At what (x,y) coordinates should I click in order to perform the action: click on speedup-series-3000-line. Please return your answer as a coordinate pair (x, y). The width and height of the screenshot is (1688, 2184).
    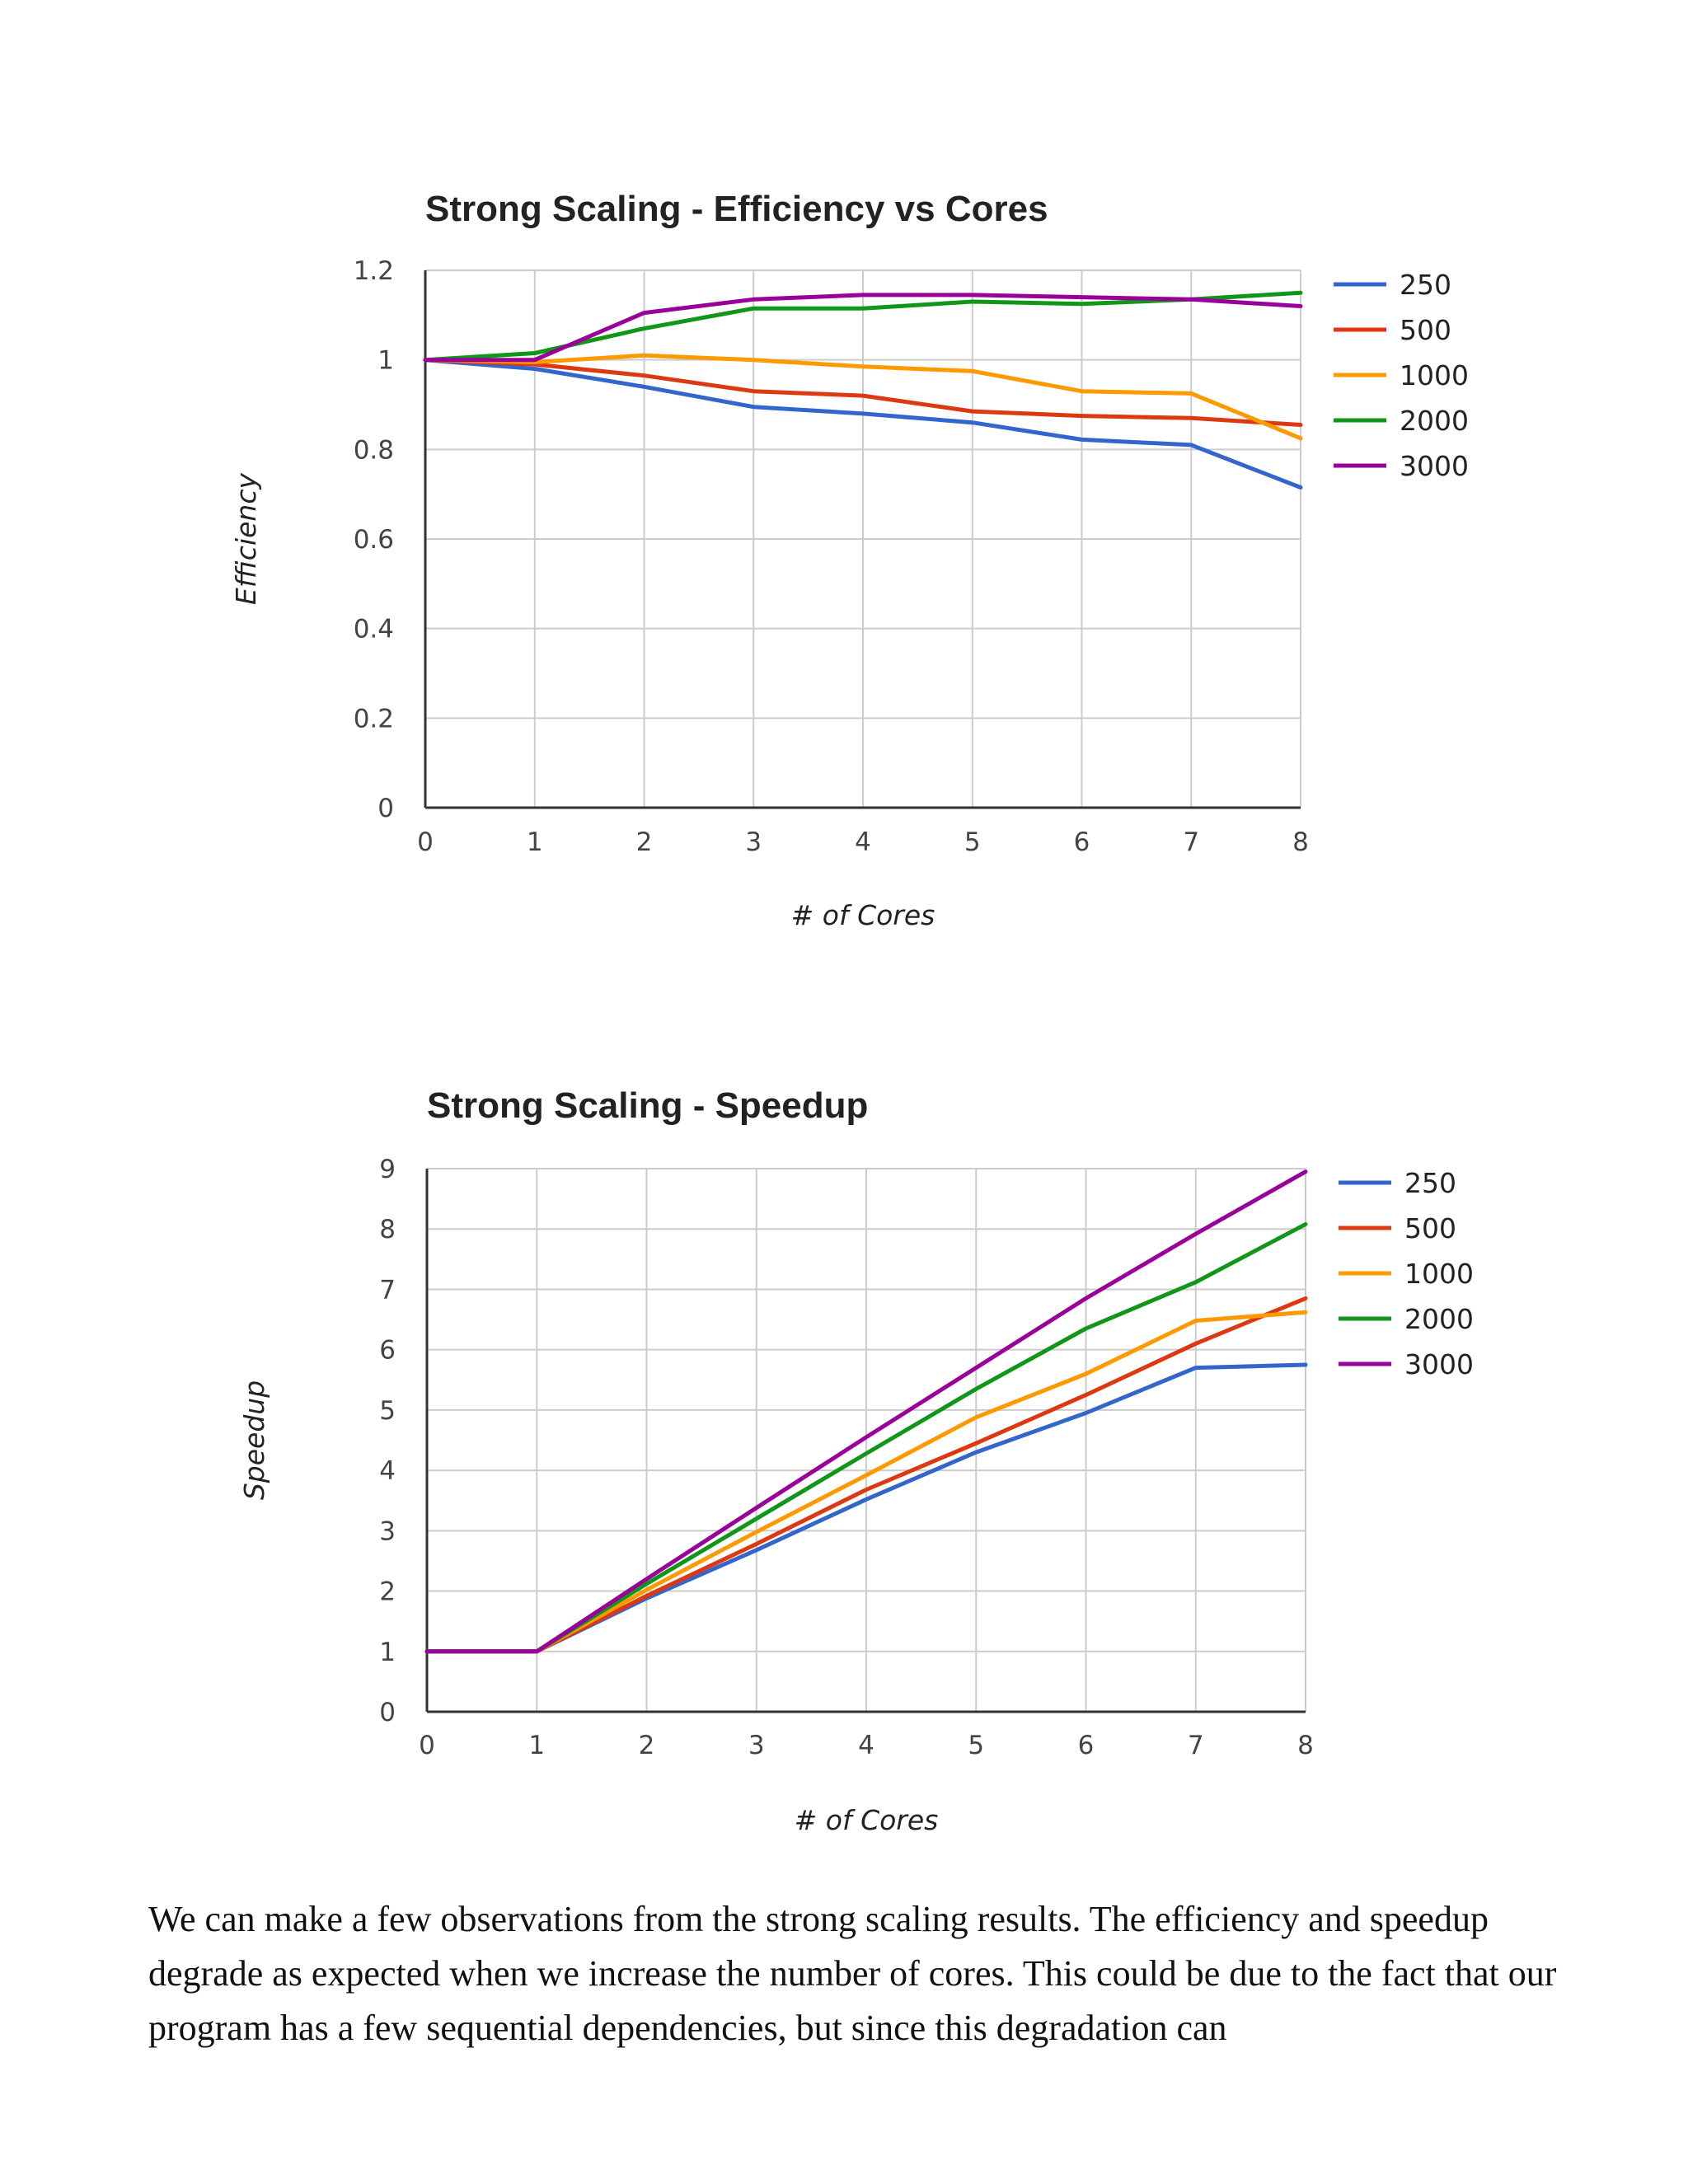
    Looking at the image, I should click on (866, 1411).